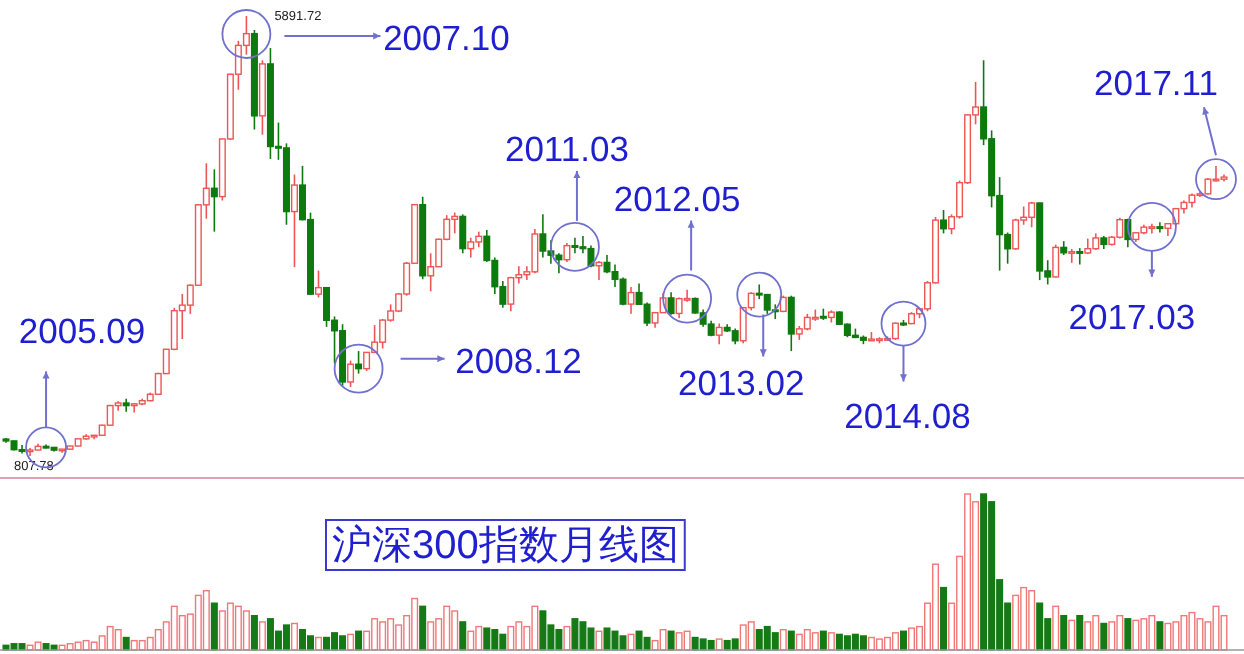  What do you see at coordinates (907, 415) in the screenshot?
I see `annotation: 2014.08` at bounding box center [907, 415].